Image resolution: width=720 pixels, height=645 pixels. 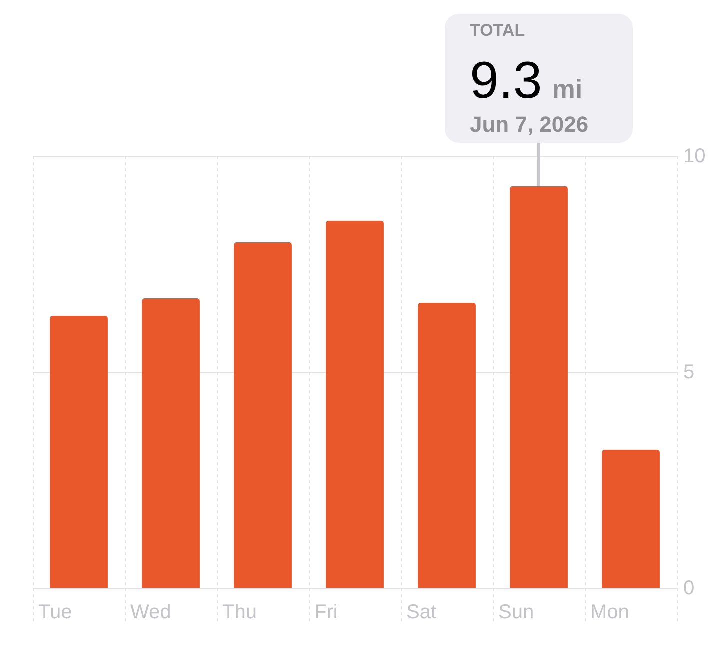 I want to click on annotation: 9.3 mi, so click(x=526, y=81).